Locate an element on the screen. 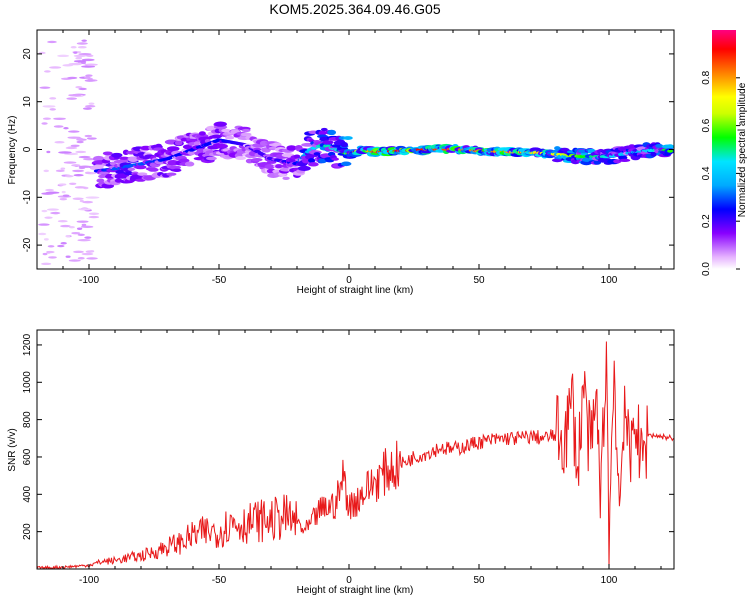  x-tick-label: -50 is located at coordinates (219, 580).